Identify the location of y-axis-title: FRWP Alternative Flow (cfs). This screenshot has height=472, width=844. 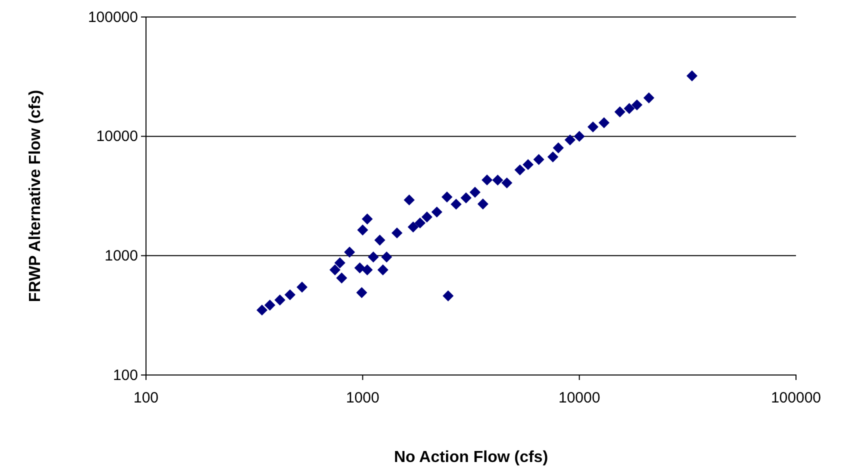
(35, 196).